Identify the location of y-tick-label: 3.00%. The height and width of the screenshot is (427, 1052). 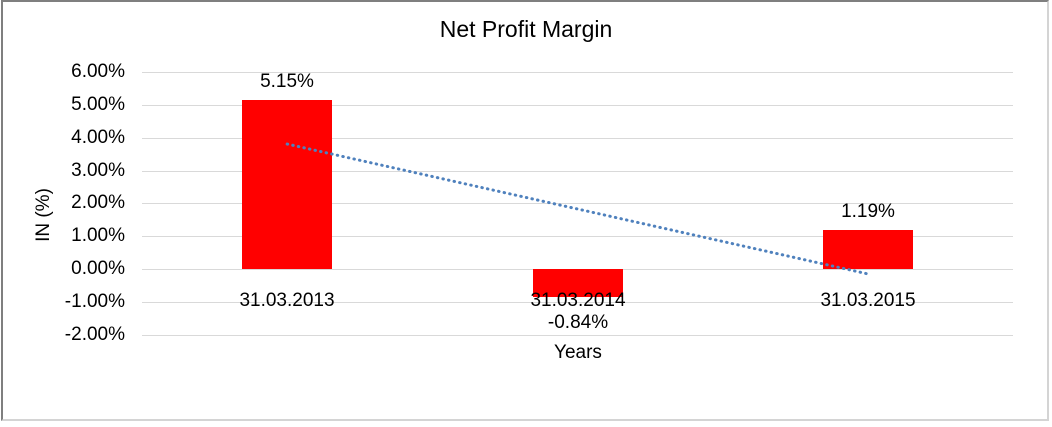
(98, 170).